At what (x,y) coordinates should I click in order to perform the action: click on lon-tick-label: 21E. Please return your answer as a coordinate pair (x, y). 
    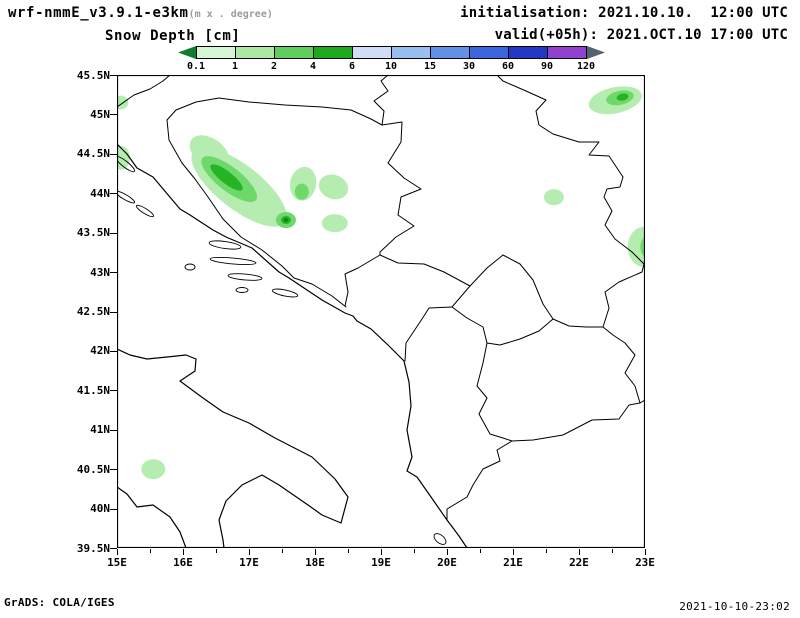
    Looking at the image, I should click on (513, 562).